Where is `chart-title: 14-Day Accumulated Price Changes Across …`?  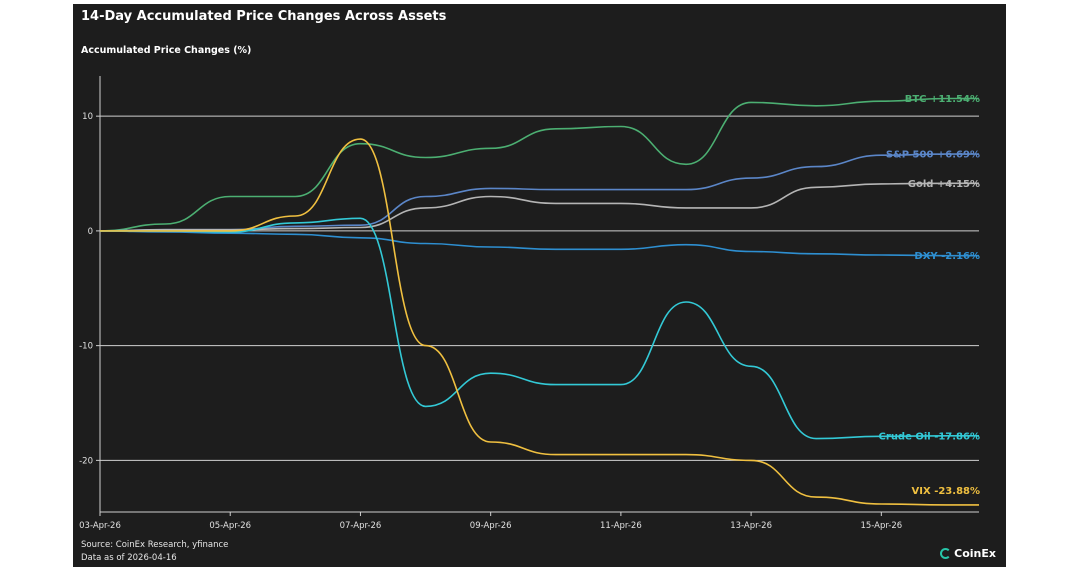 chart-title: 14-Day Accumulated Price Changes Across … is located at coordinates (264, 16).